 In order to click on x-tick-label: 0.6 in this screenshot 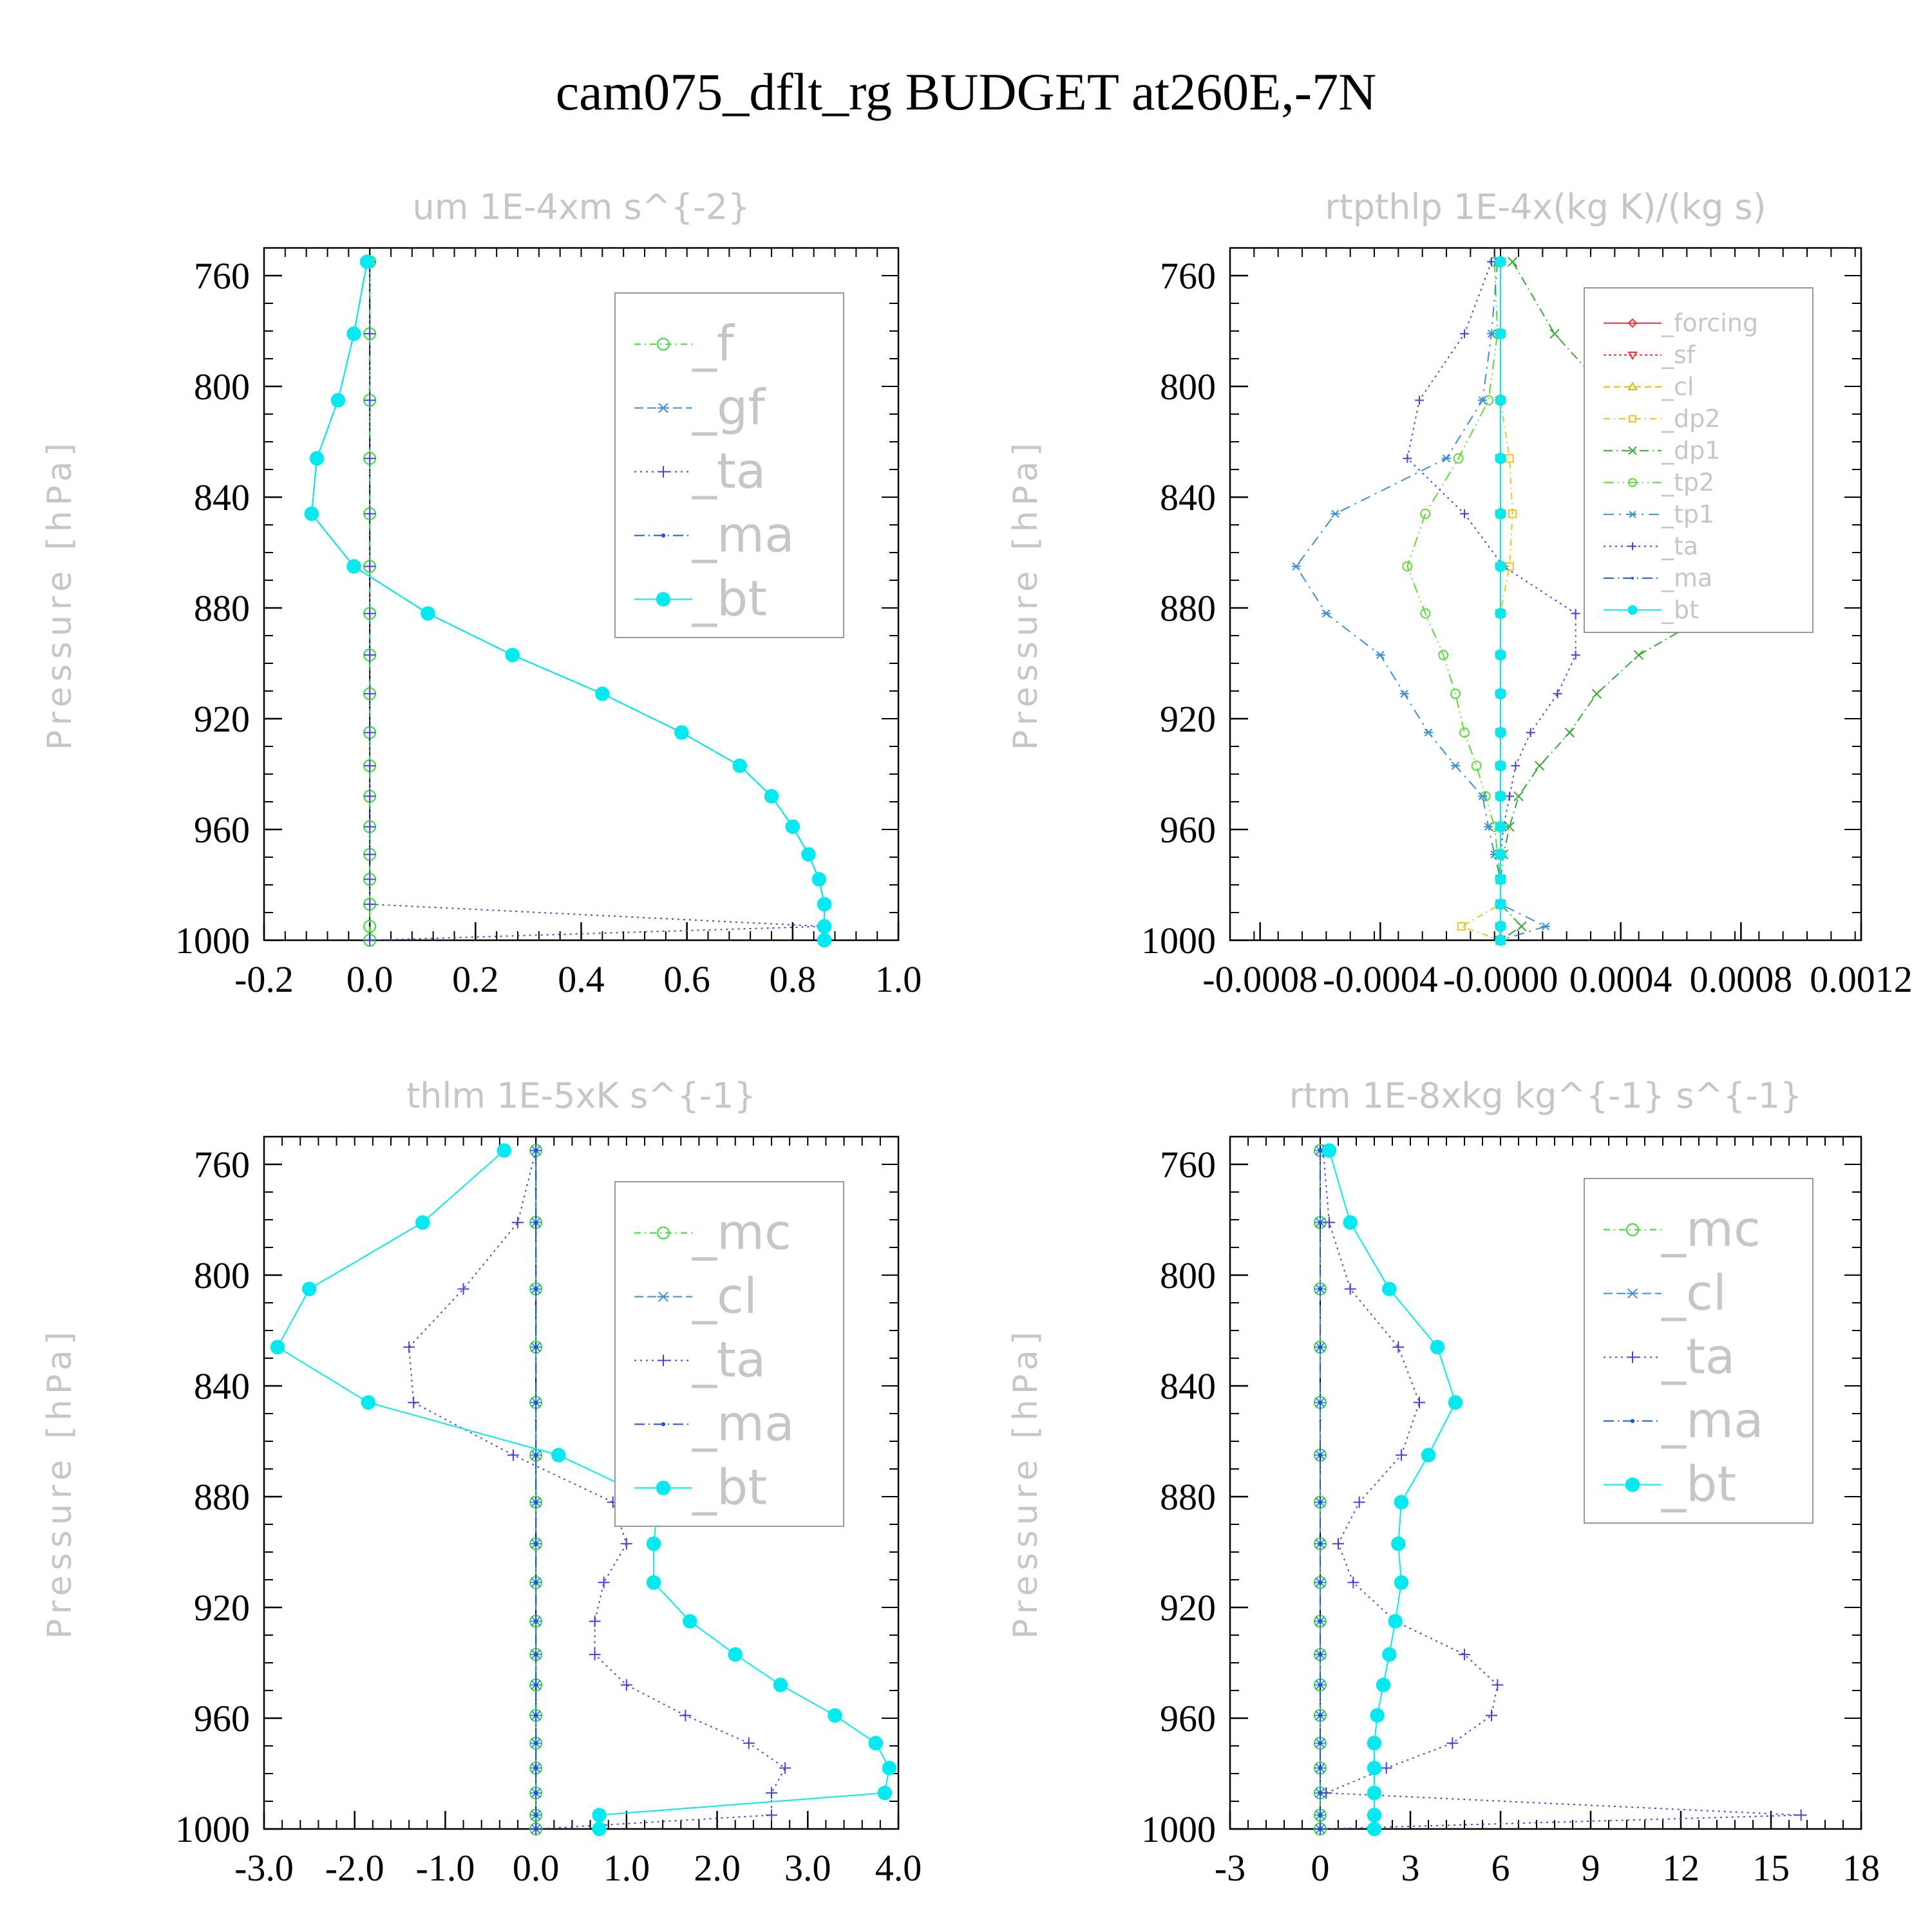, I will do `click(686, 979)`.